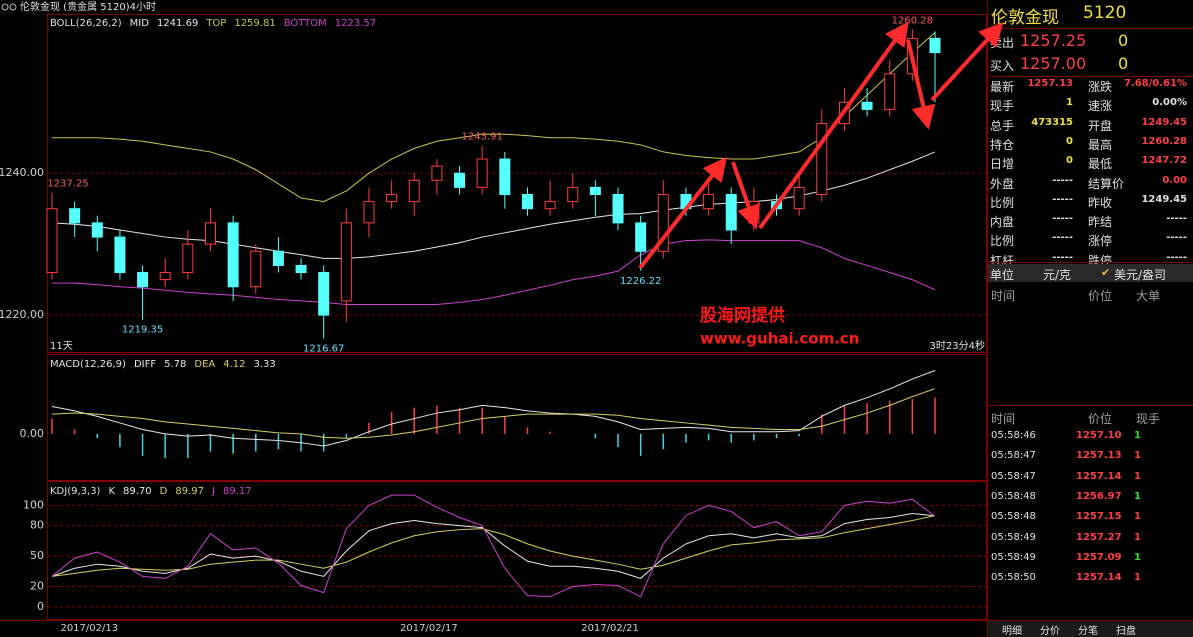  What do you see at coordinates (1050, 631) in the screenshot?
I see `tab: 分价` at bounding box center [1050, 631].